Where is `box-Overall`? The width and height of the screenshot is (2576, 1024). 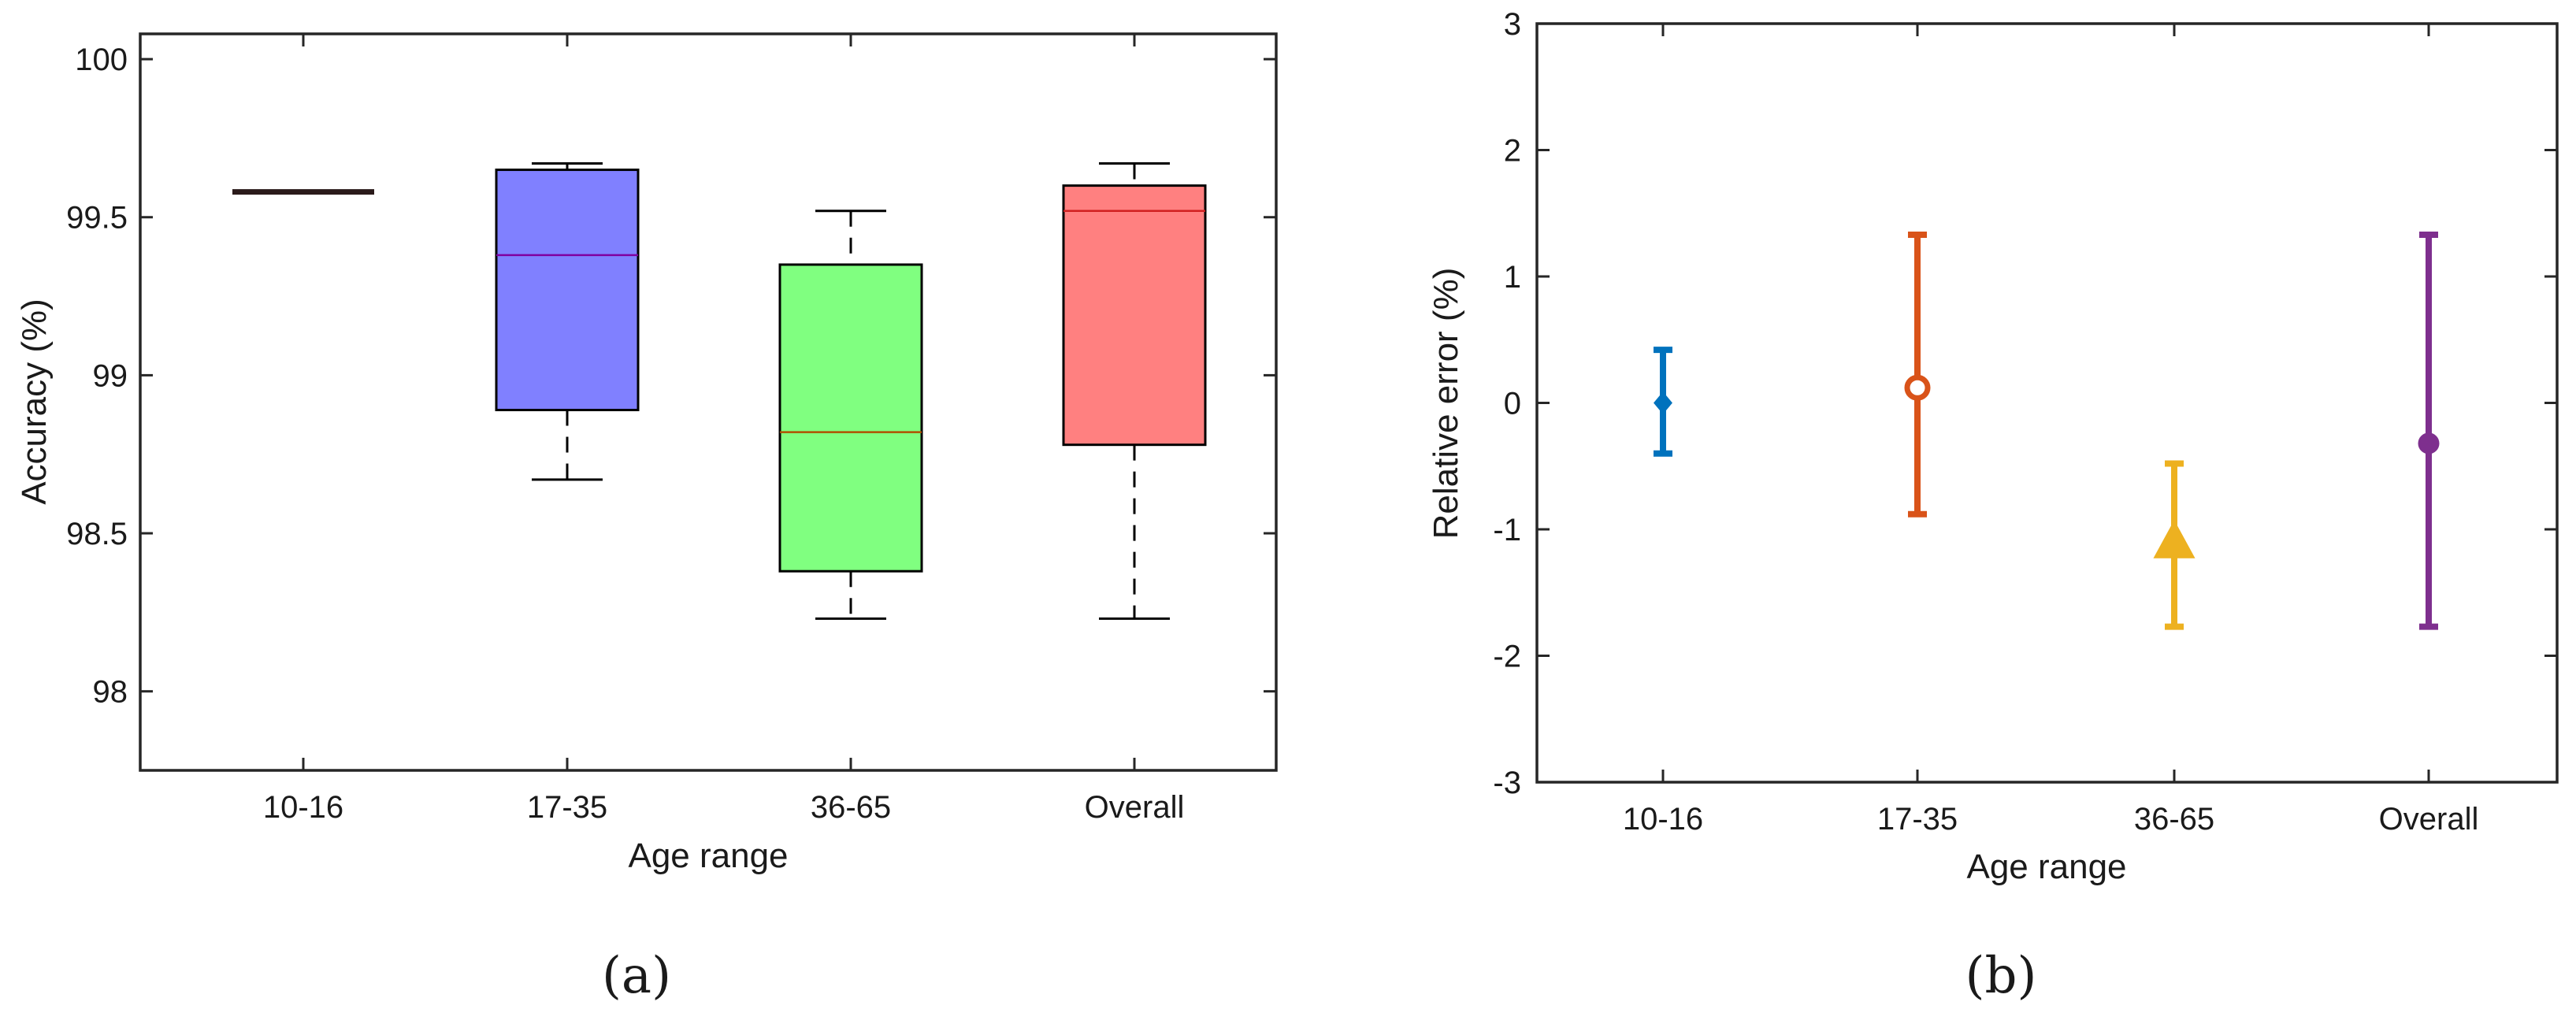 box-Overall is located at coordinates (1134, 315).